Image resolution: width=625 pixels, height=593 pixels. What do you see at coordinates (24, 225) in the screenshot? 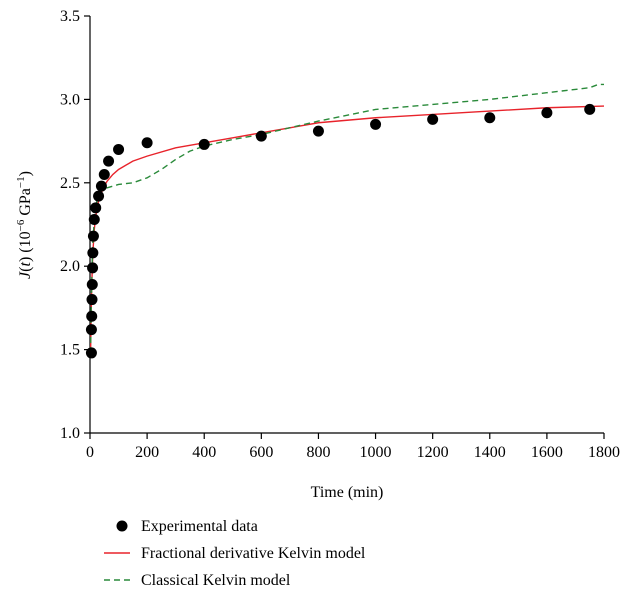
I see `y-axis-title: J(t) (10−6 GPa−1)` at bounding box center [24, 225].